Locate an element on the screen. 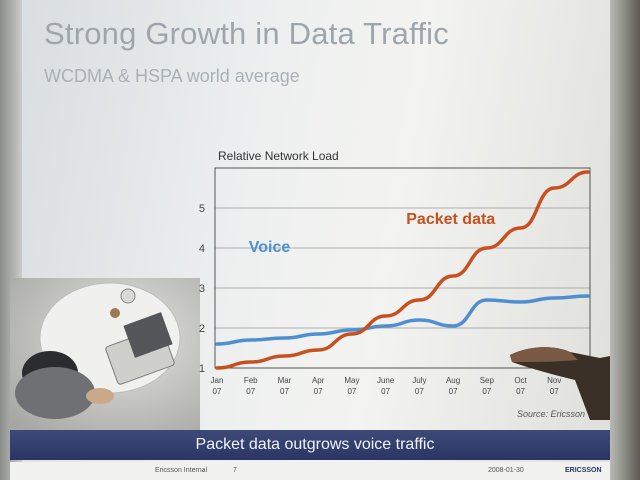 This screenshot has height=480, width=640. y-tick-label: 2 is located at coordinates (202, 329).